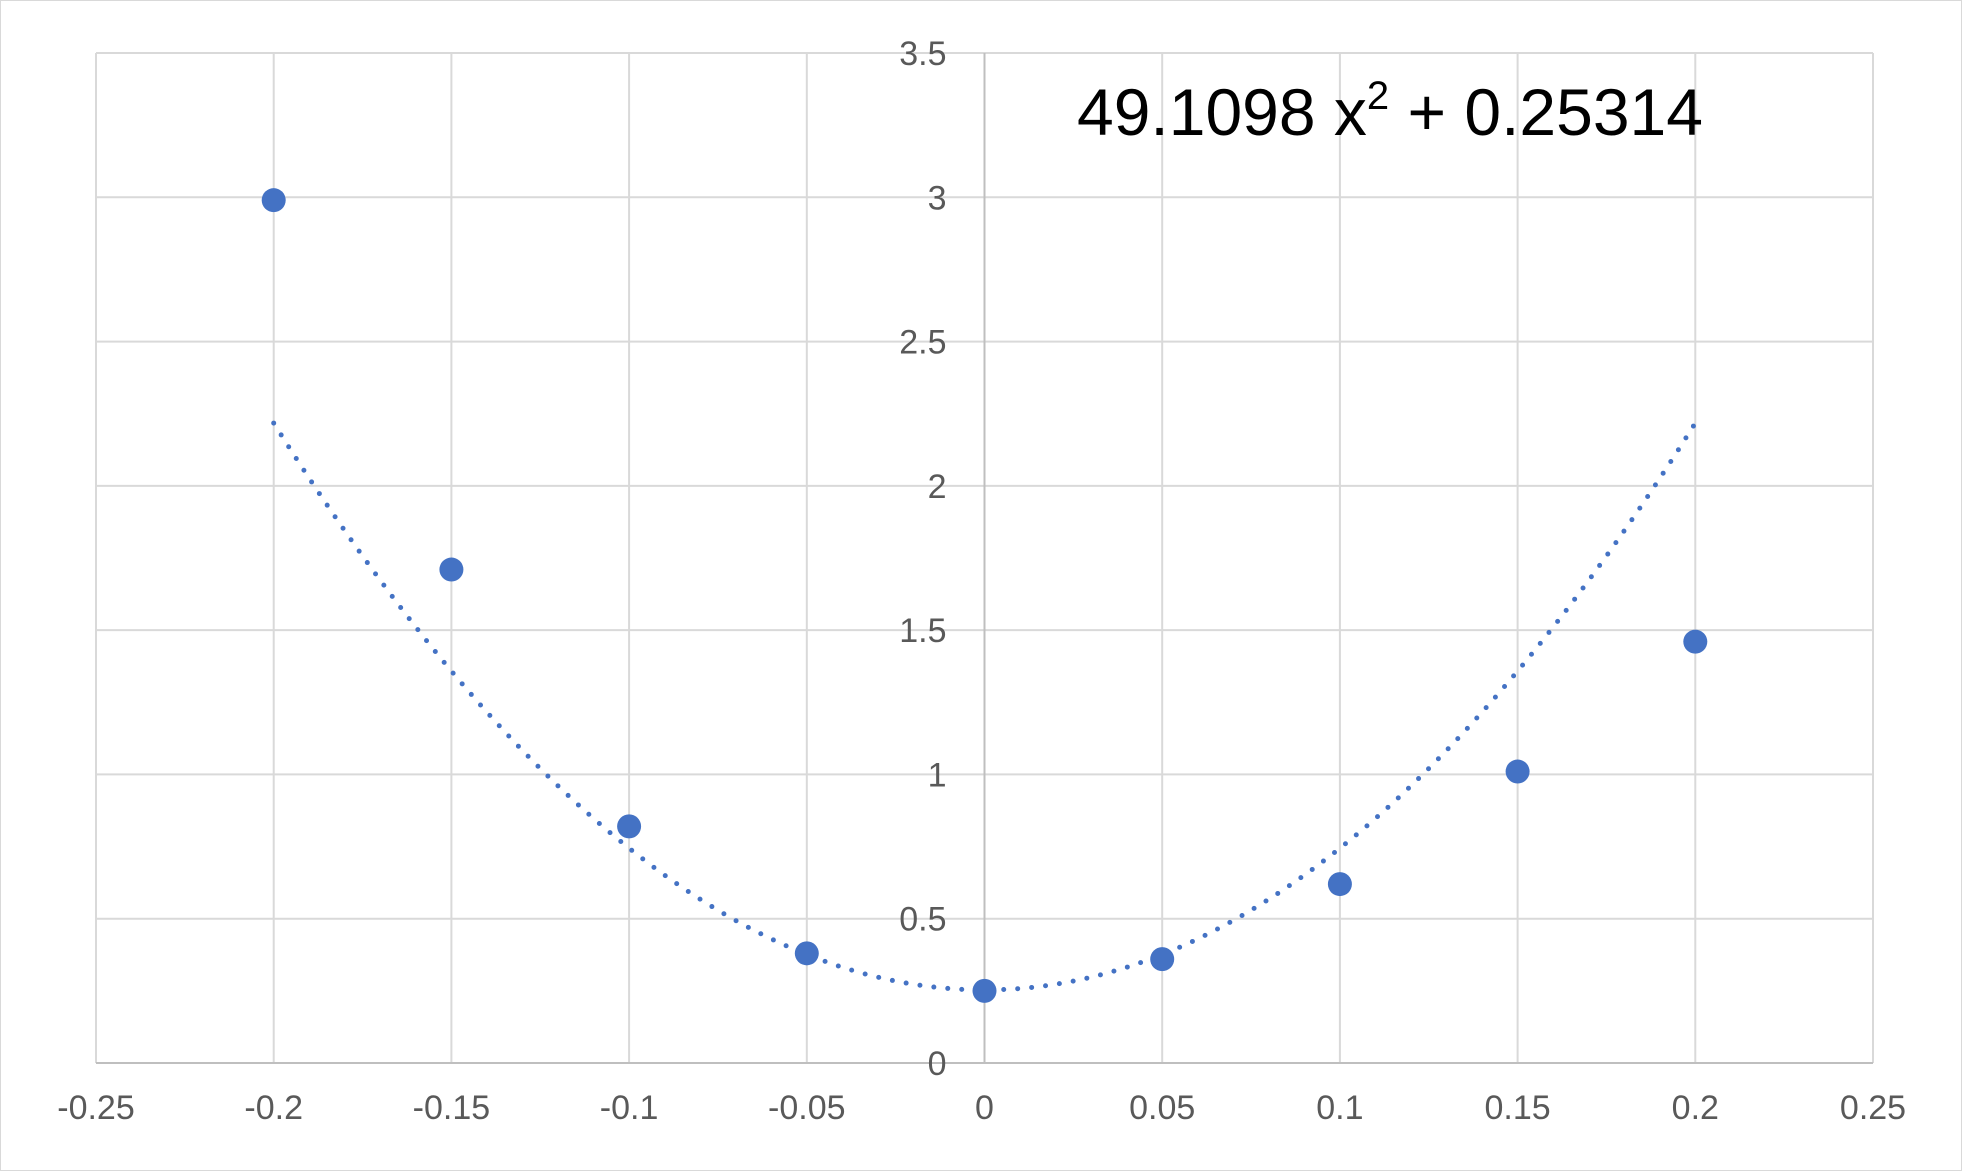  What do you see at coordinates (1222, 112) in the screenshot?
I see `equation-main: 49.1098 x` at bounding box center [1222, 112].